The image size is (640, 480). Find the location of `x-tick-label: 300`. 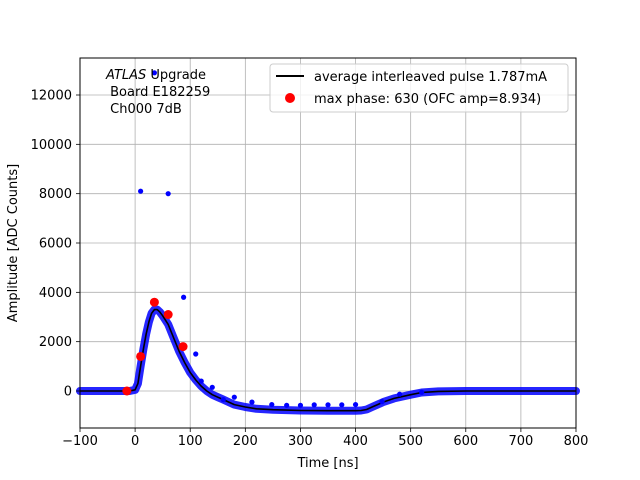

x-tick-label: 300 is located at coordinates (300, 441).